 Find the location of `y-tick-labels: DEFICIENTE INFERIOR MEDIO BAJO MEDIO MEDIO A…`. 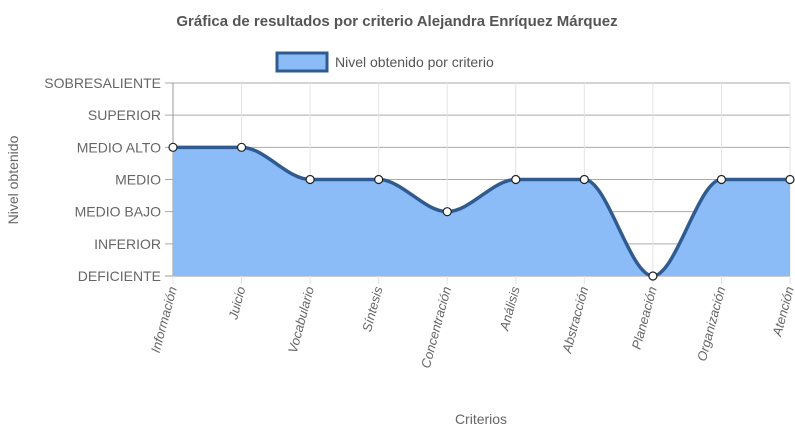

y-tick-labels: DEFICIENTE INFERIOR MEDIO BAJO MEDIO MEDIO A… is located at coordinates (102, 179).